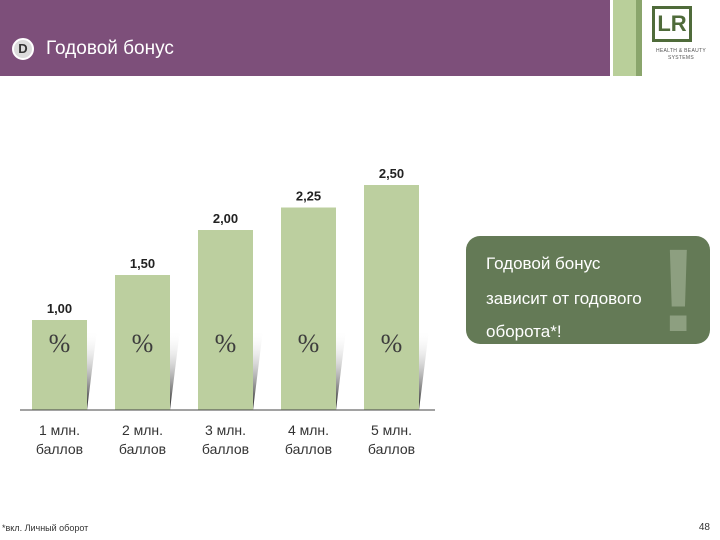  I want to click on category-label-3-line-2: баллов, so click(225, 449).